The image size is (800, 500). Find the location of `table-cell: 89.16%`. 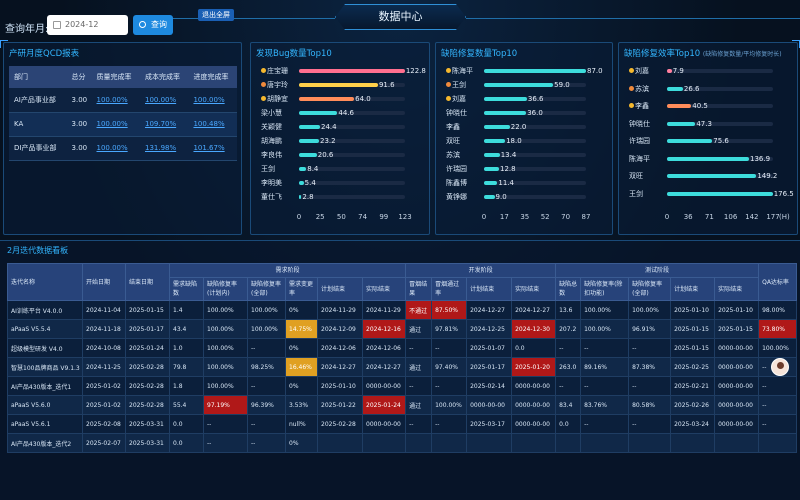

table-cell: 89.16% is located at coordinates (605, 367).